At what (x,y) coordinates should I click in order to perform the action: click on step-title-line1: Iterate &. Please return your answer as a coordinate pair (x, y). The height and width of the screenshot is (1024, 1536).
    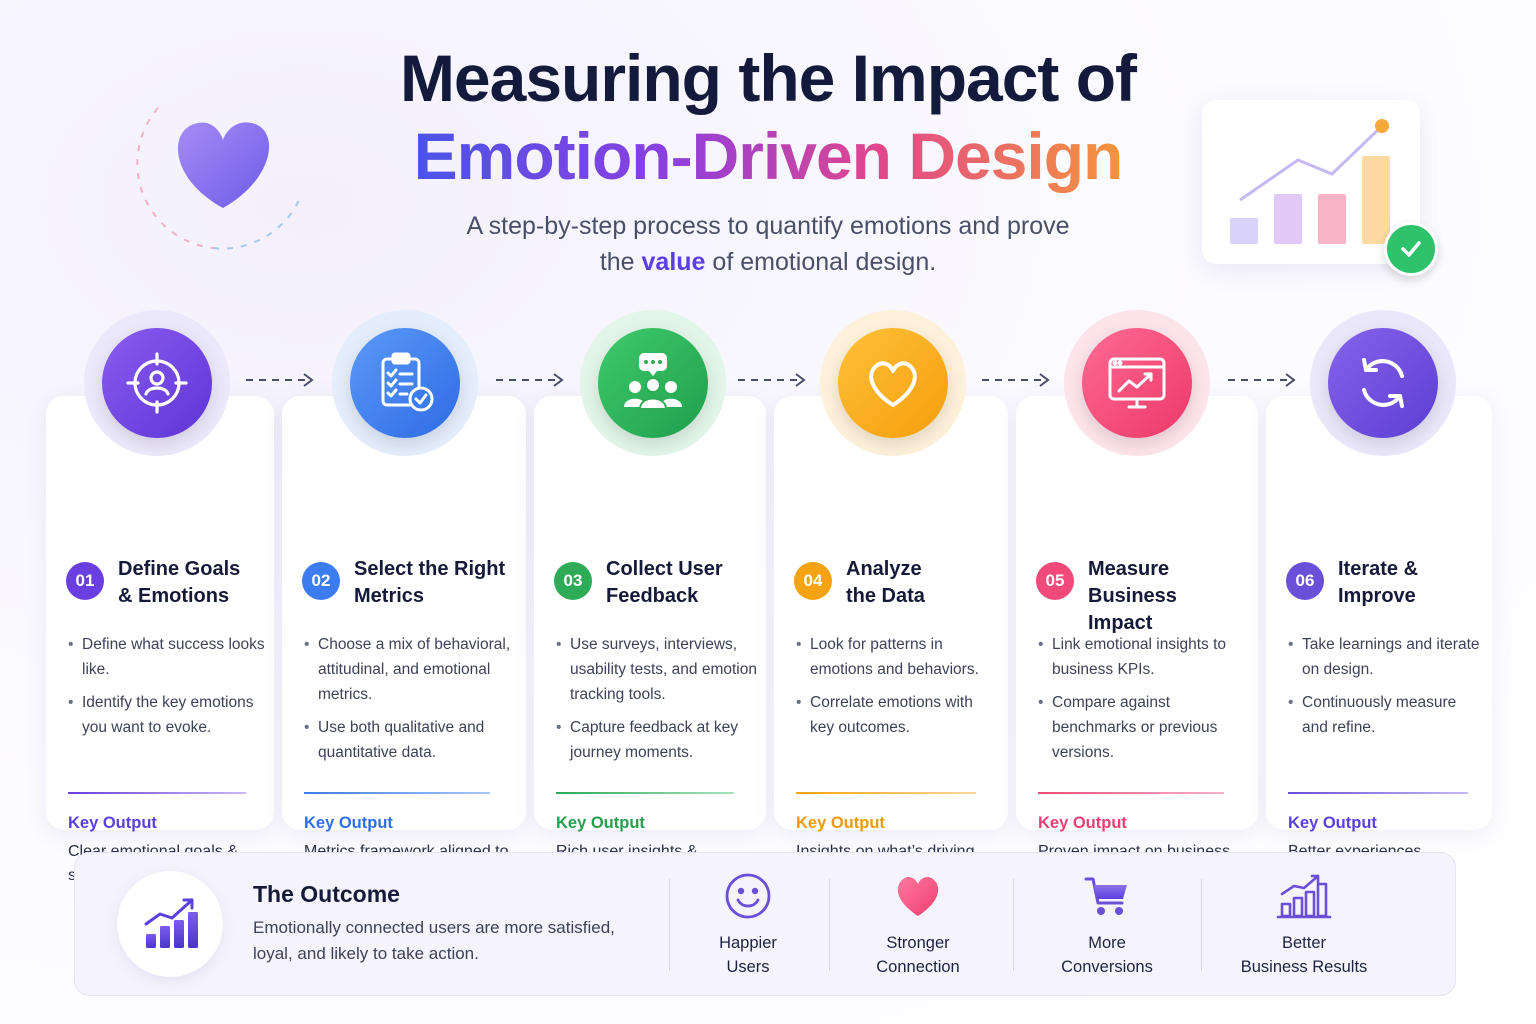
    Looking at the image, I should click on (1378, 569).